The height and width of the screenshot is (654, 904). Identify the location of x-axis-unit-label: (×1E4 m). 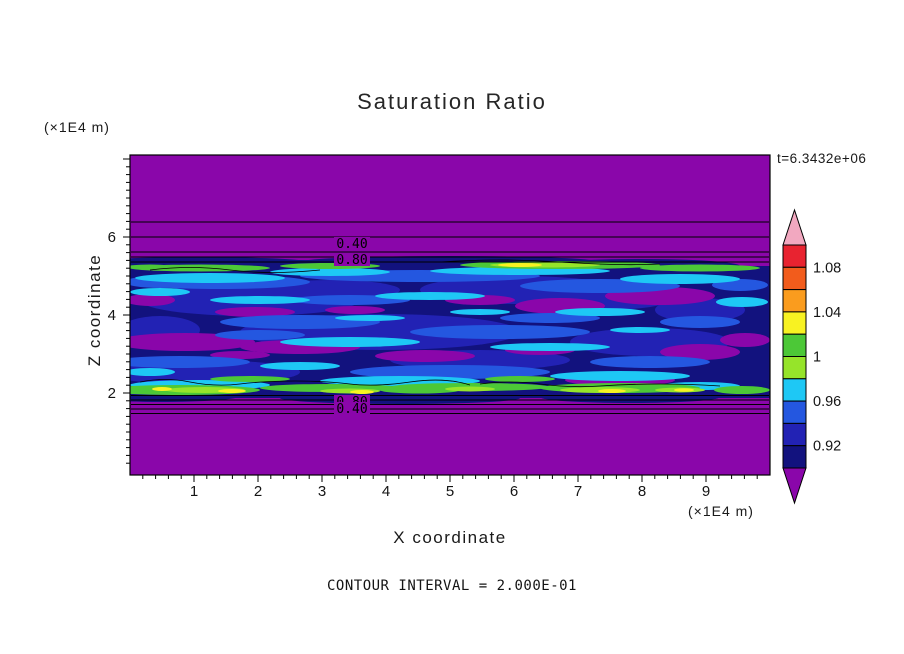
(721, 511).